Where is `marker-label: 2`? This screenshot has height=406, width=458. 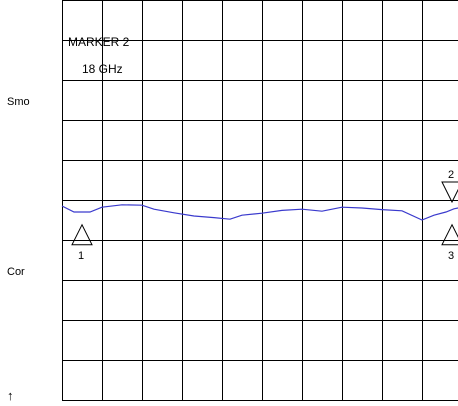 marker-label: 2 is located at coordinates (451, 175).